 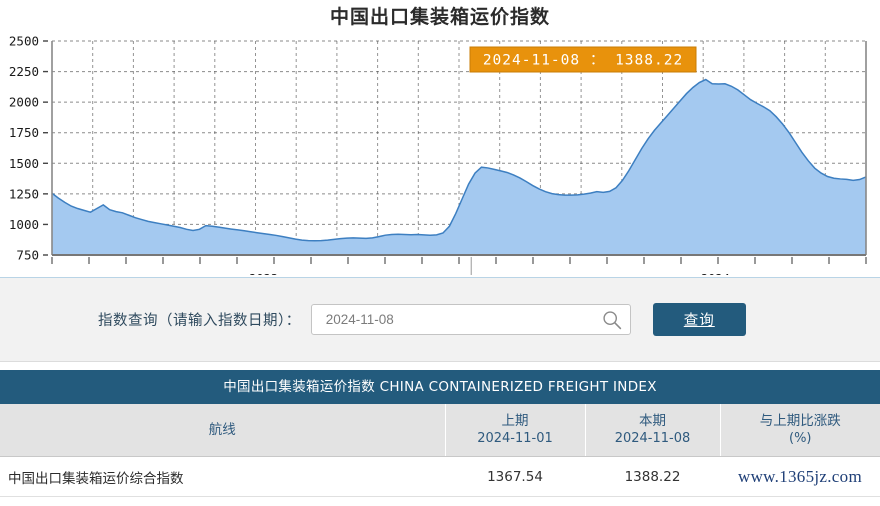 What do you see at coordinates (715, 273) in the screenshot?
I see `svg-text: 2024` at bounding box center [715, 273].